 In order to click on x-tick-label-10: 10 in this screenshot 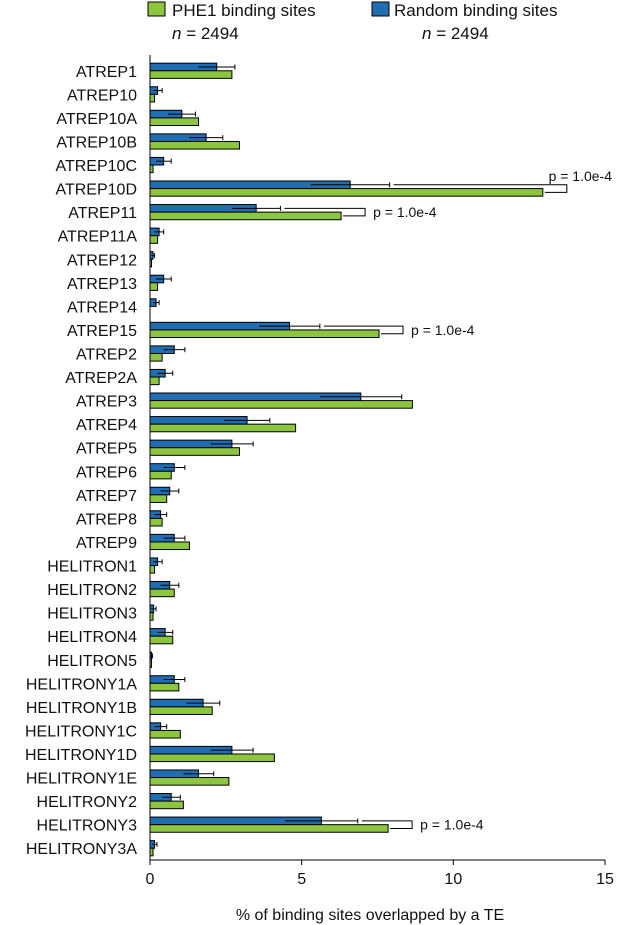, I will do `click(453, 879)`.